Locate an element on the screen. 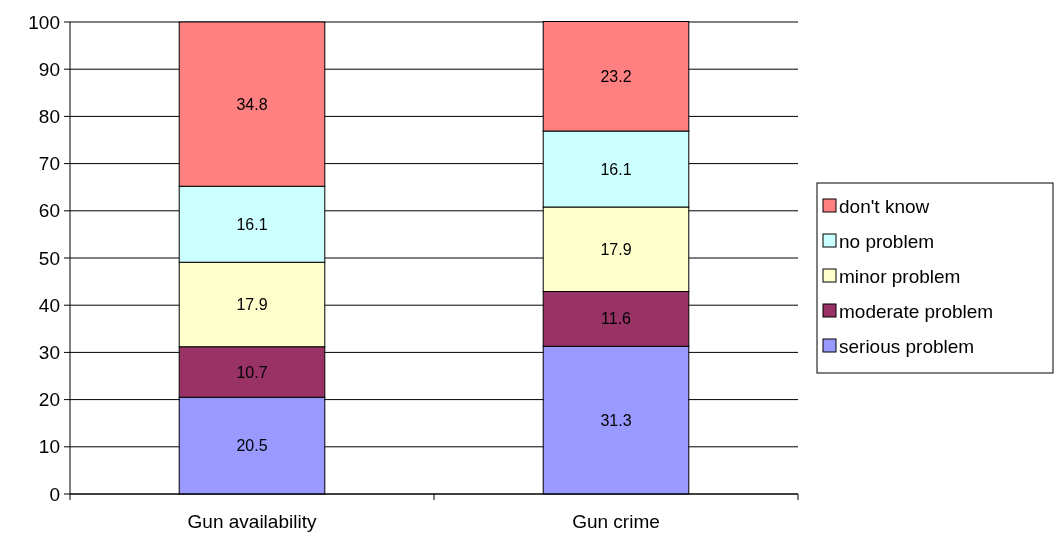 Image resolution: width=1055 pixels, height=544 pixels. y-tick-label: 100 is located at coordinates (44, 22).